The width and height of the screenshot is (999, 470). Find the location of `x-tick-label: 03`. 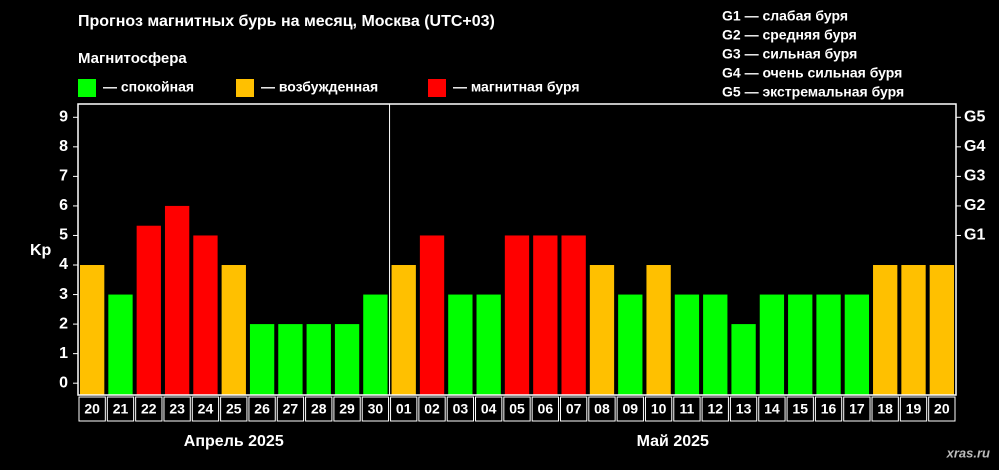

x-tick-label: 03 is located at coordinates (461, 409).